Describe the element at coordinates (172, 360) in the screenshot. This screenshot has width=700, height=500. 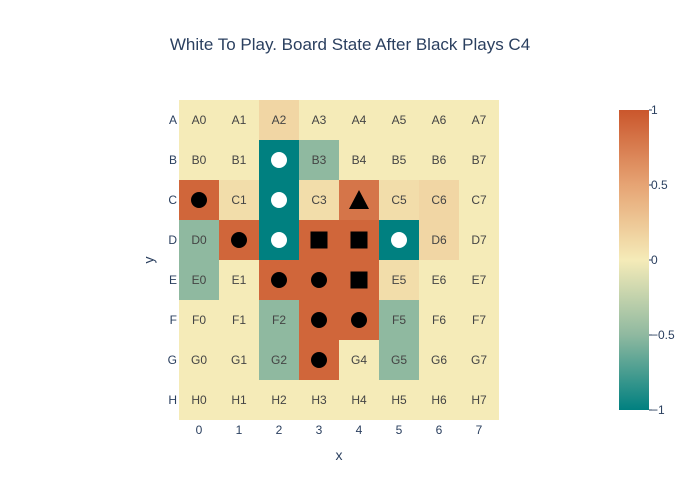
I see `y-tick-label: G` at that location.